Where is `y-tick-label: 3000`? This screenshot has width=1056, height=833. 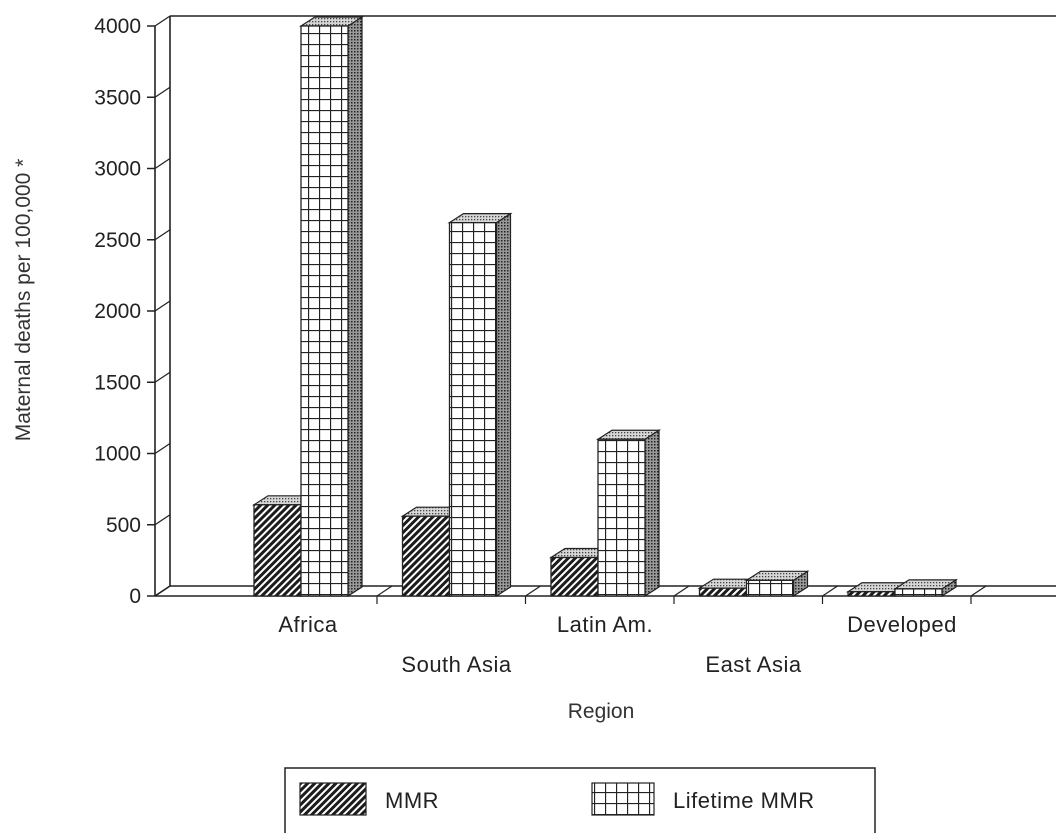 y-tick-label: 3000 is located at coordinates (117, 169).